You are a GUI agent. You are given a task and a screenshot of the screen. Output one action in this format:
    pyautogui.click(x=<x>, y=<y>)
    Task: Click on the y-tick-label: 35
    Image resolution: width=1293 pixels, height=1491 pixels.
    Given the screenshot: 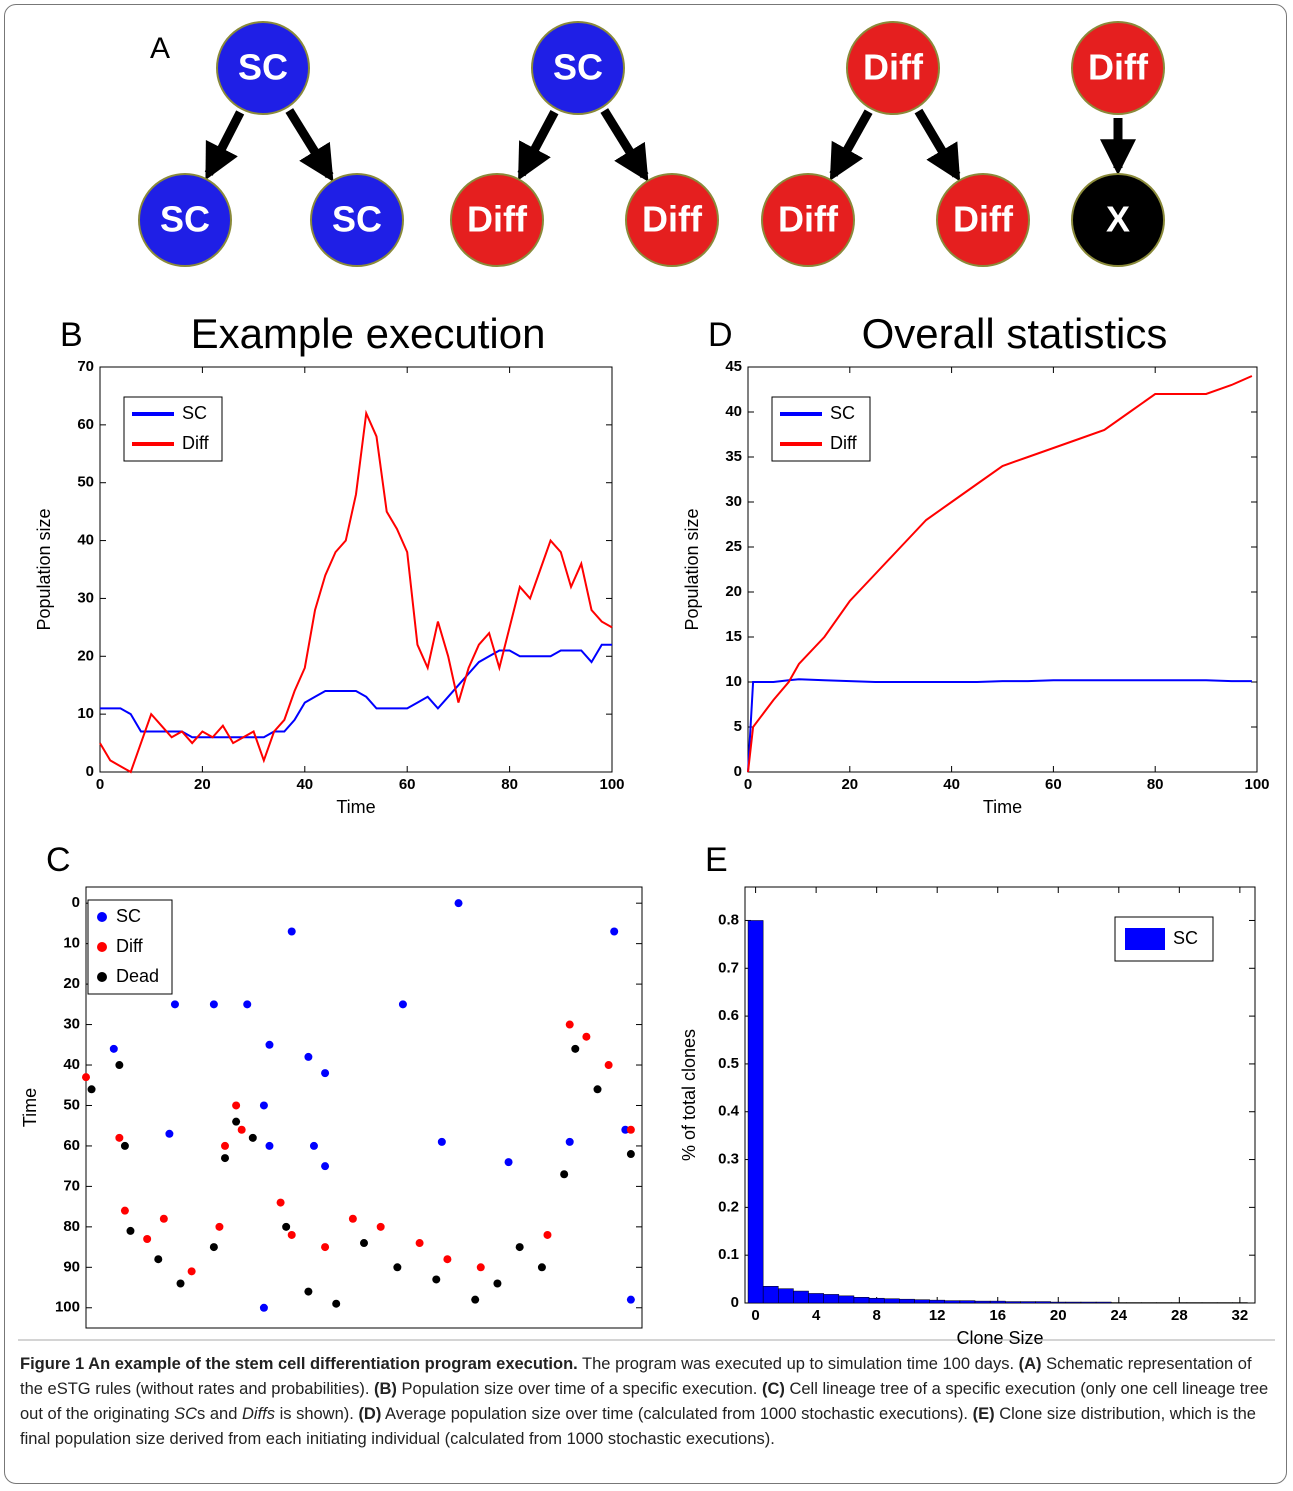 What is the action you would take?
    pyautogui.click(x=733, y=456)
    